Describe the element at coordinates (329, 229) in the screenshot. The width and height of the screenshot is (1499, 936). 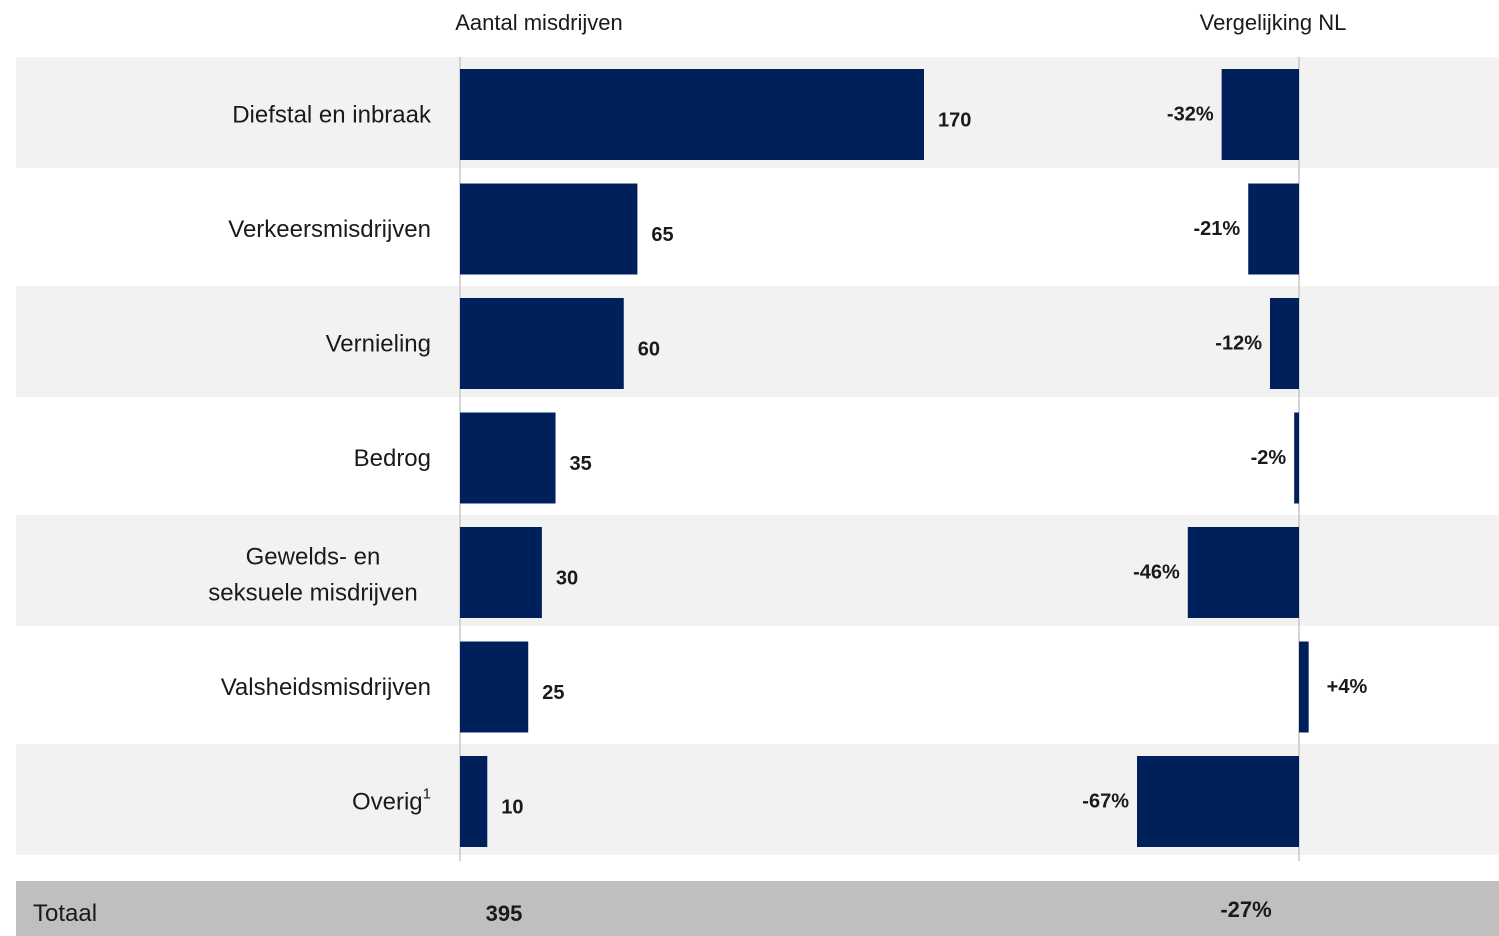
I see `category-label: Verkeersmisdrijven` at that location.